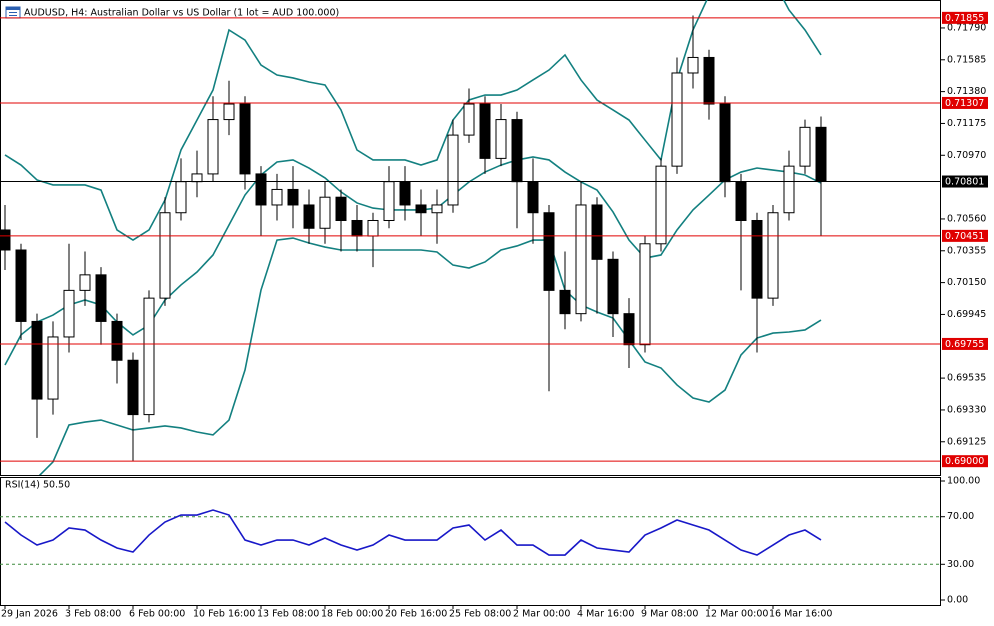  What do you see at coordinates (29, 614) in the screenshot?
I see `x-tick-label: 29 Jan 2026` at bounding box center [29, 614].